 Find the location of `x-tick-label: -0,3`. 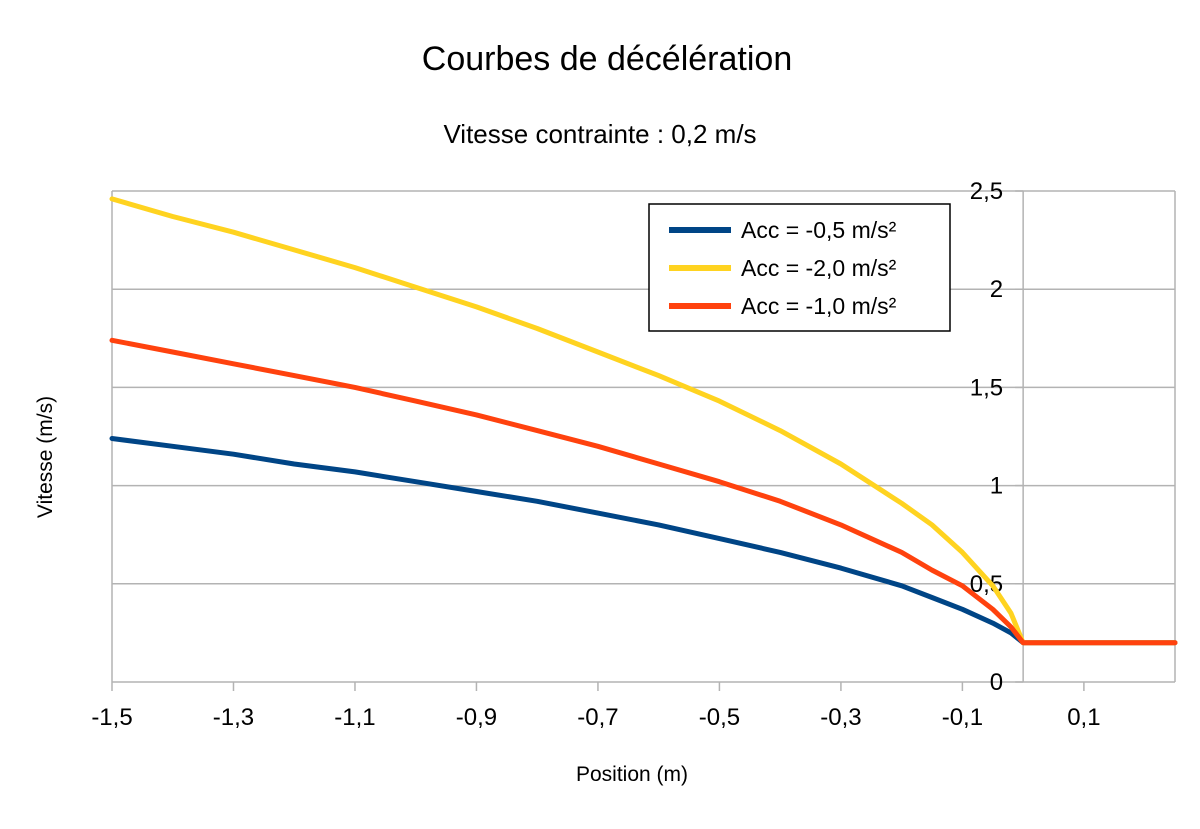

x-tick-label: -0,3 is located at coordinates (840, 717).